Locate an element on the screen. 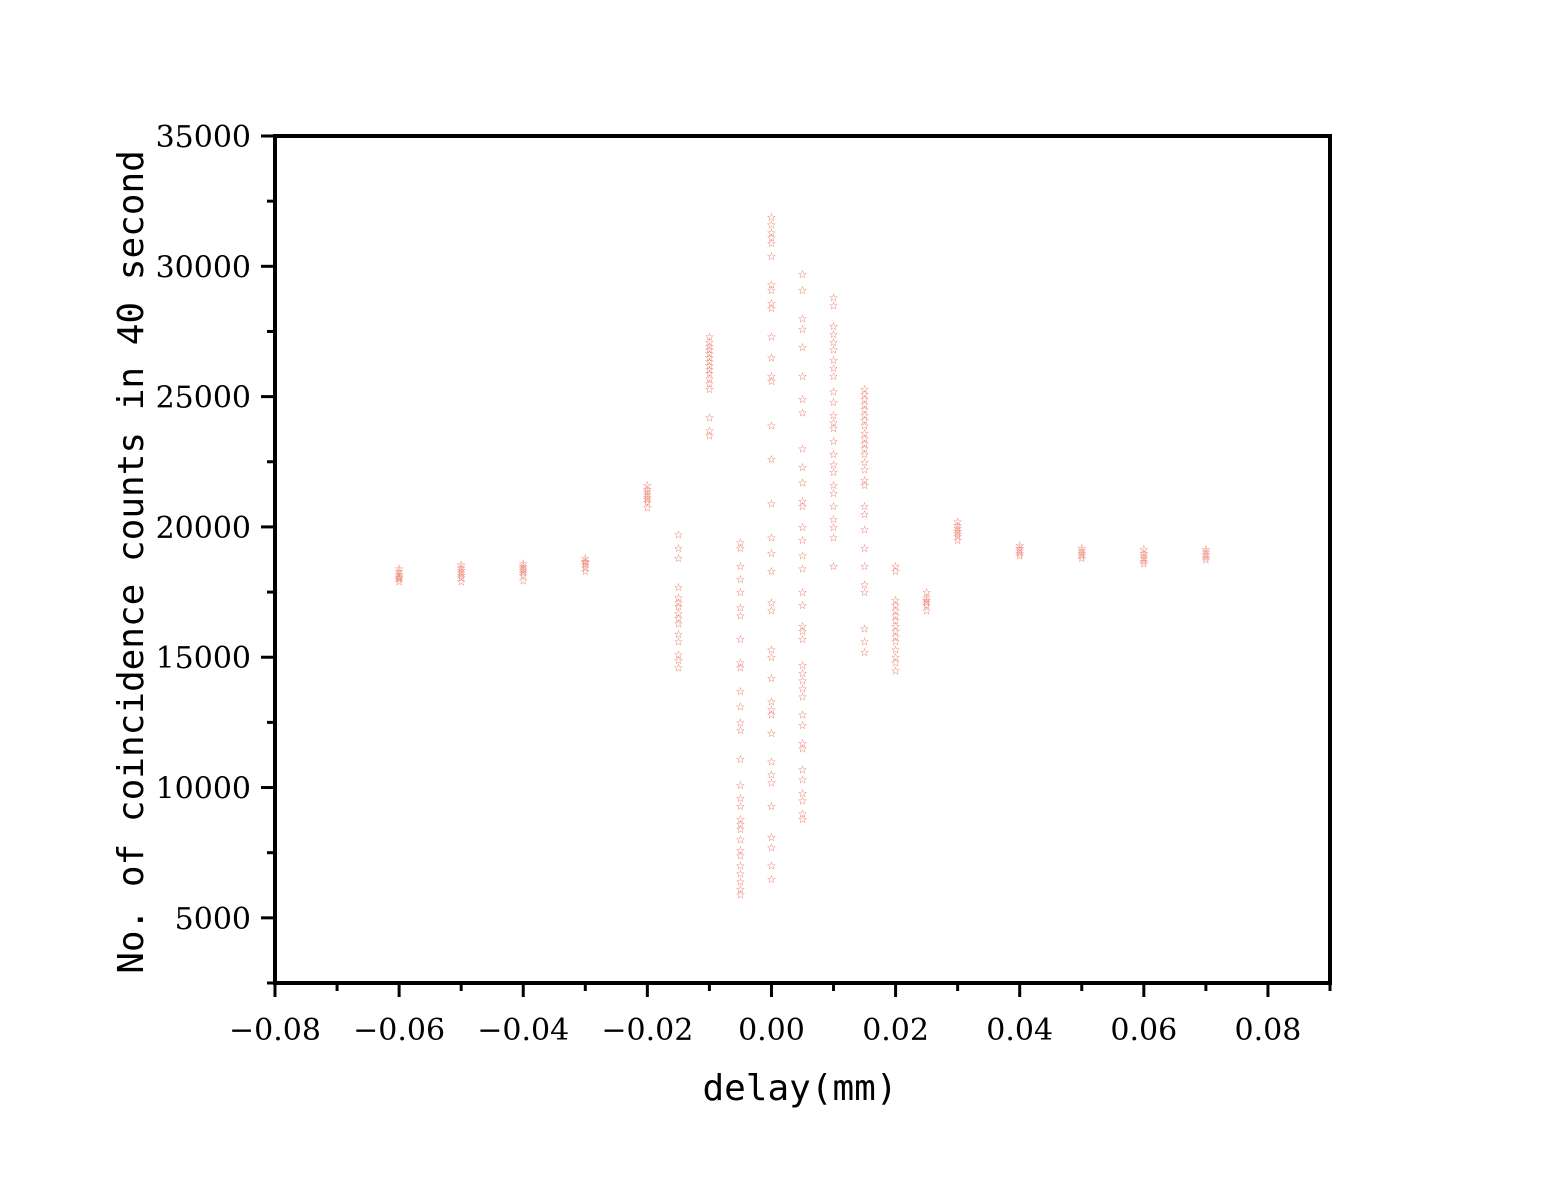 The height and width of the screenshot is (1181, 1544). x-axis-title: delay(mm) is located at coordinates (799, 1088).